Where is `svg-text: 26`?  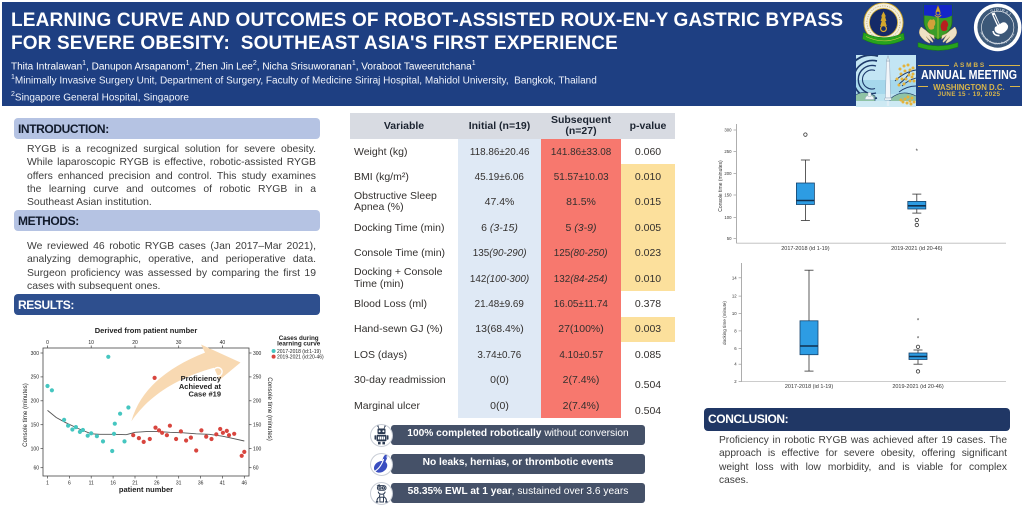 svg-text: 26 is located at coordinates (157, 484).